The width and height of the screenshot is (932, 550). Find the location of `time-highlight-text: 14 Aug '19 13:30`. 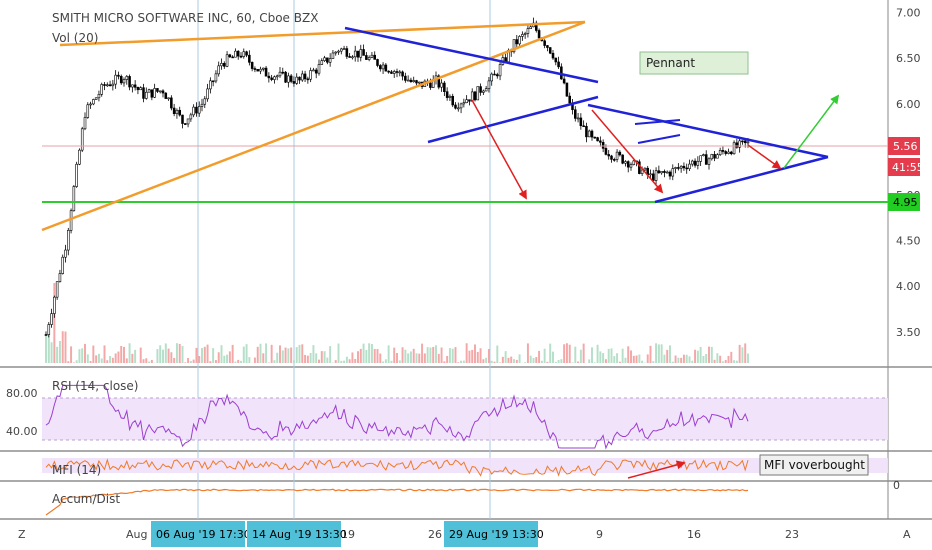

time-highlight-text: 14 Aug '19 13:30 is located at coordinates (299, 534).